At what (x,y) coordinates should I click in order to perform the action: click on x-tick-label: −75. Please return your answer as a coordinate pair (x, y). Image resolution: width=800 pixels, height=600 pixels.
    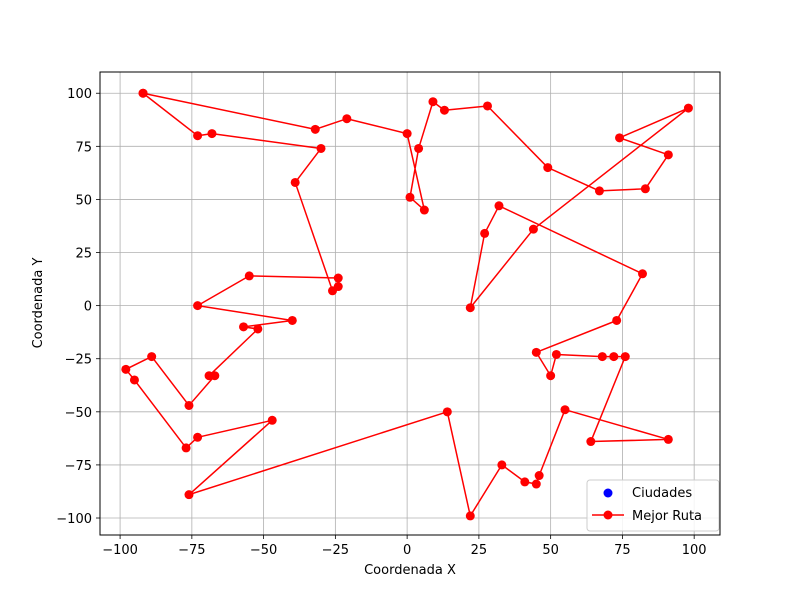
    Looking at the image, I should click on (191, 550).